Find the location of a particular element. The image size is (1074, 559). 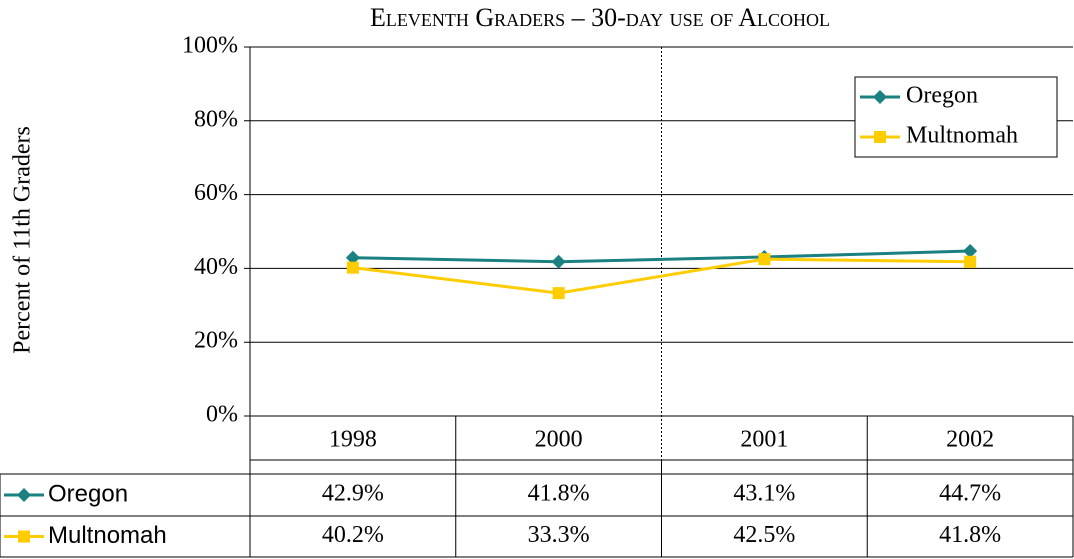

y-tick-label: 40% is located at coordinates (216, 267).